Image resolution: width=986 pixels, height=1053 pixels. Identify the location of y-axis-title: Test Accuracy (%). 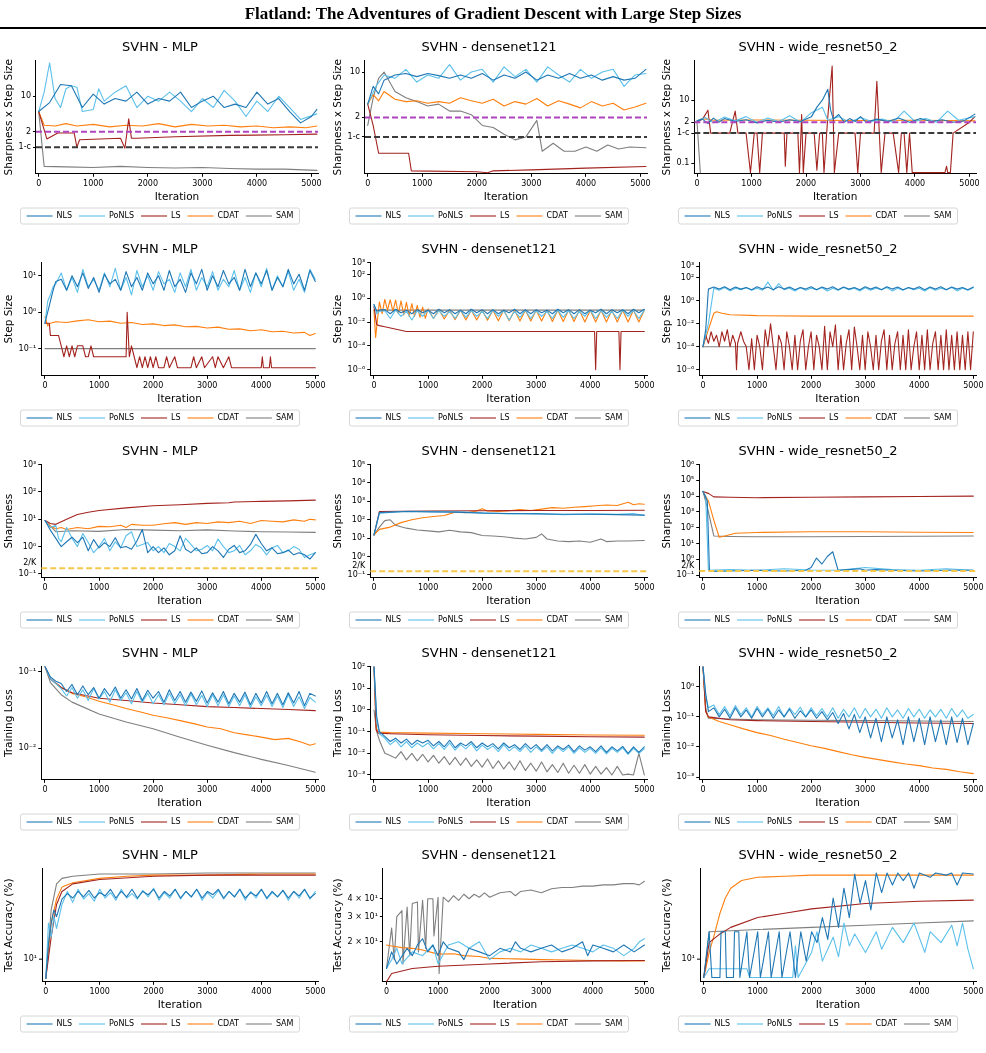
(666, 925).